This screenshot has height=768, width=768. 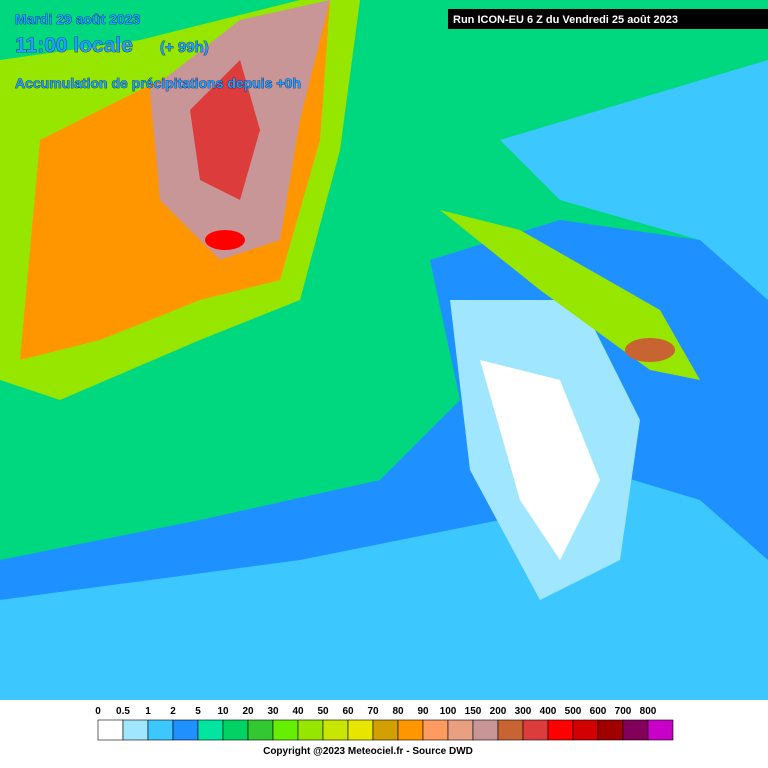 I want to click on legend-label: 500, so click(x=573, y=711).